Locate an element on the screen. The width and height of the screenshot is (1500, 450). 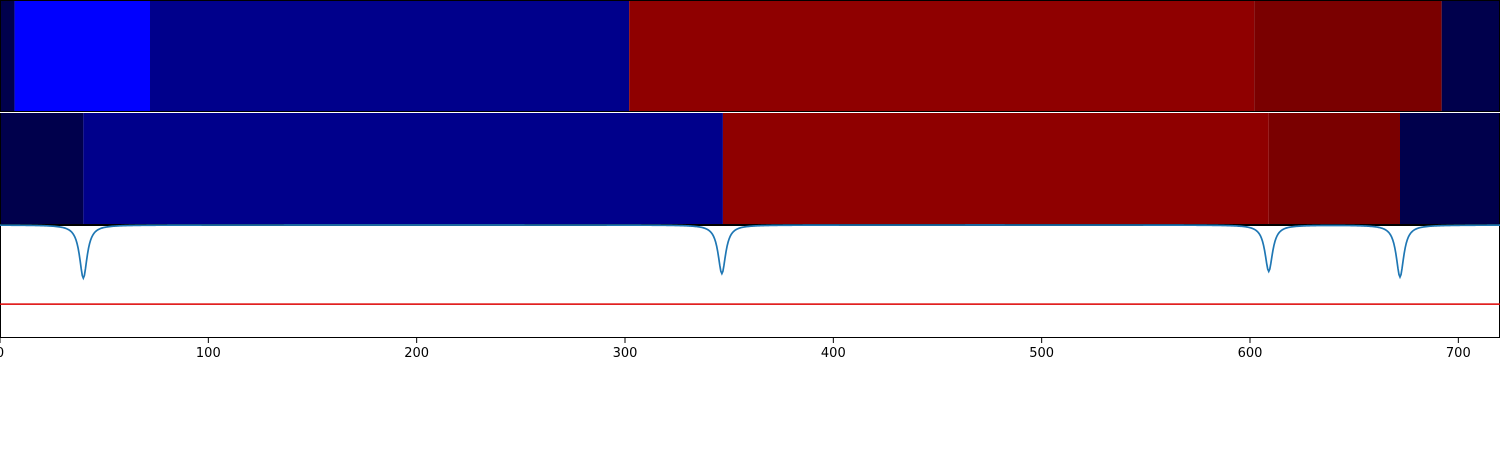
x-tick-label: 100 is located at coordinates (208, 353).